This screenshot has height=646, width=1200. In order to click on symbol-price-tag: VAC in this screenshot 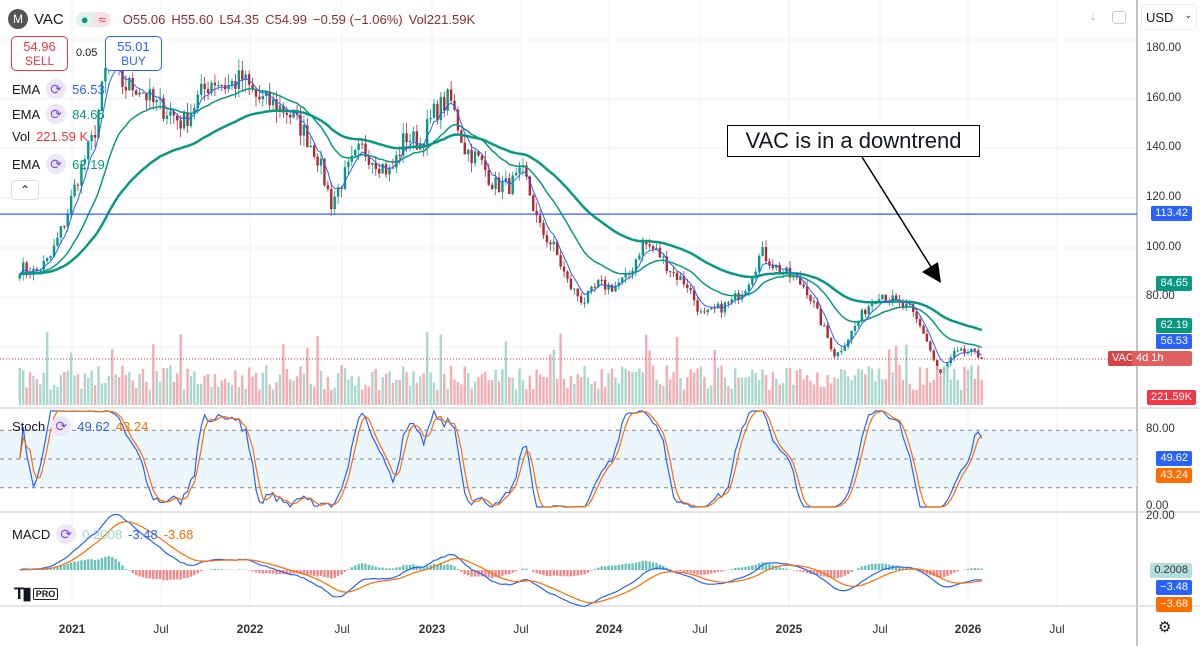, I will do `click(1122, 358)`.